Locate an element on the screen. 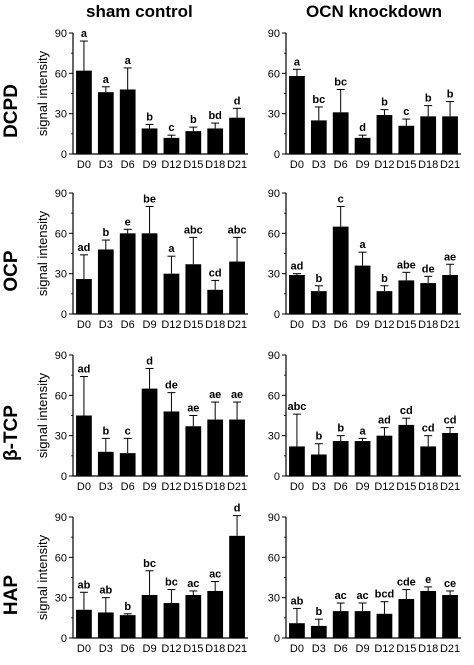  chart-panel-2: 0 30 60 90 a D0 bc D3 bc D6 d D9 b D12 c D15 b D18 b D21 is located at coordinates (364, 99).